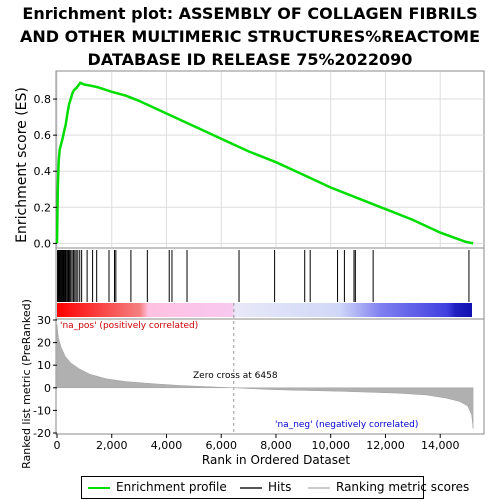  What do you see at coordinates (44, 320) in the screenshot?
I see `rank-ytick-label: 30` at bounding box center [44, 320].